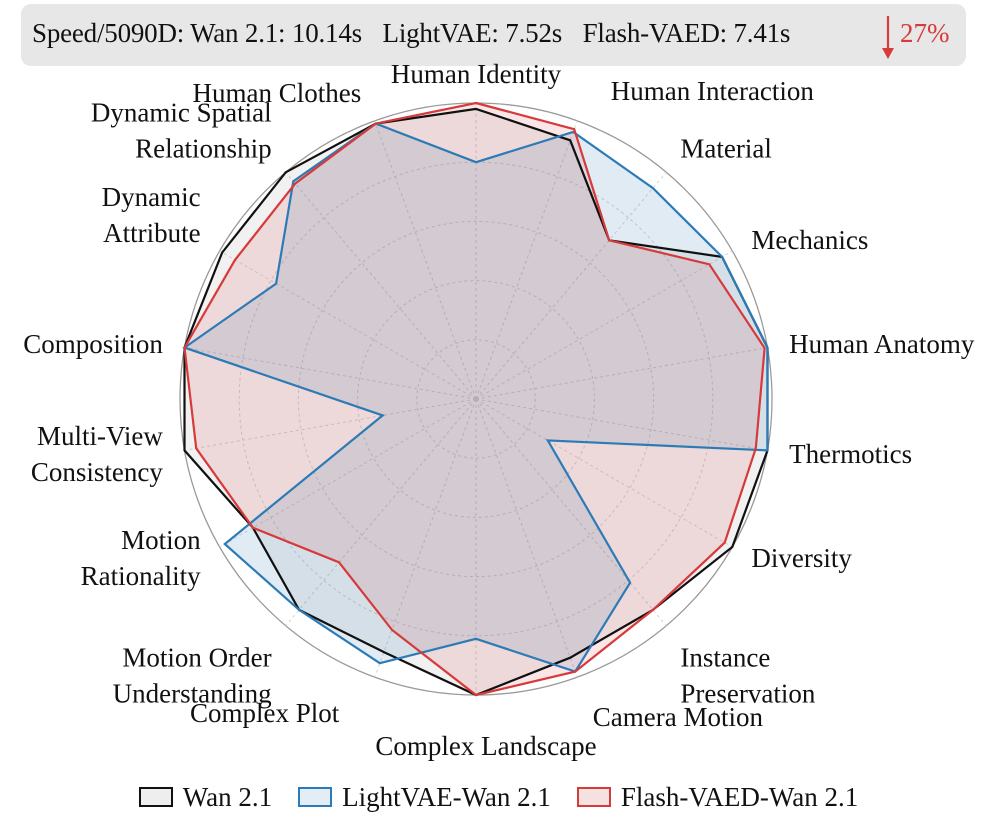 This screenshot has height=816, width=997. Describe the element at coordinates (925, 33) in the screenshot. I see `speed-reduction-value: 27%` at that location.